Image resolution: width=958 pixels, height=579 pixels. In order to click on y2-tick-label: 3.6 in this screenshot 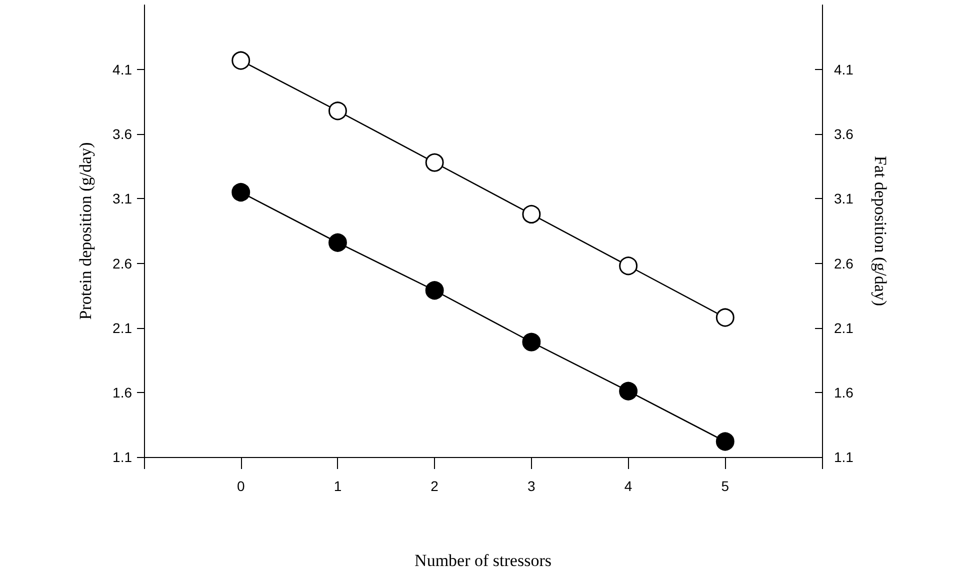, I will do `click(844, 134)`.